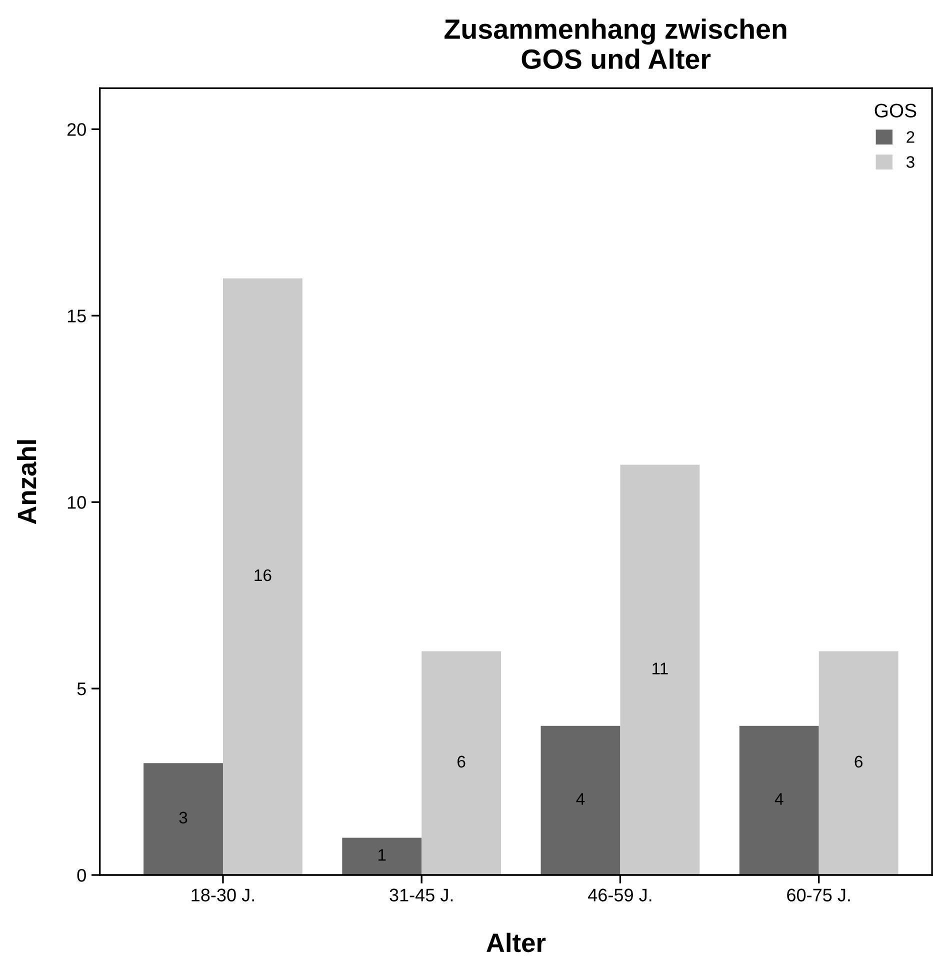 This screenshot has height=969, width=933. What do you see at coordinates (77, 502) in the screenshot?
I see `y-tick-label: 10` at bounding box center [77, 502].